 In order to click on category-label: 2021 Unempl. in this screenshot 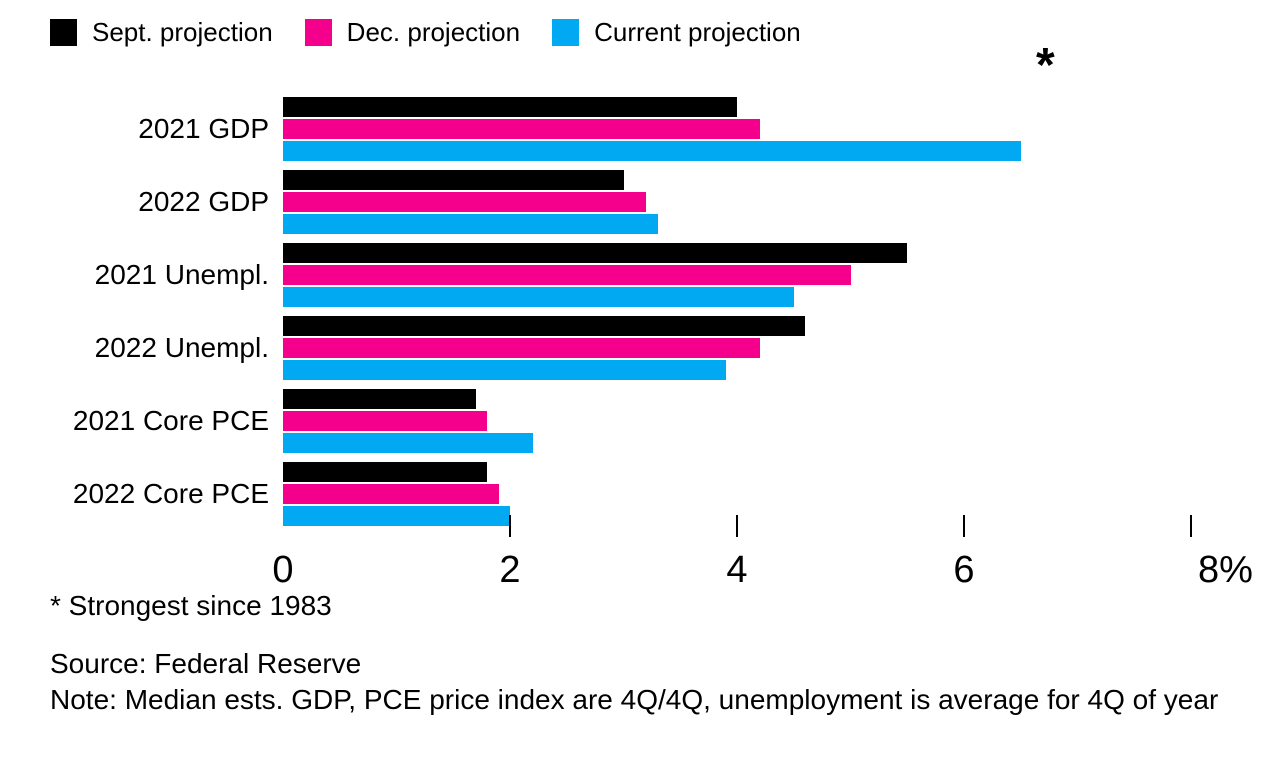, I will do `click(181, 274)`.